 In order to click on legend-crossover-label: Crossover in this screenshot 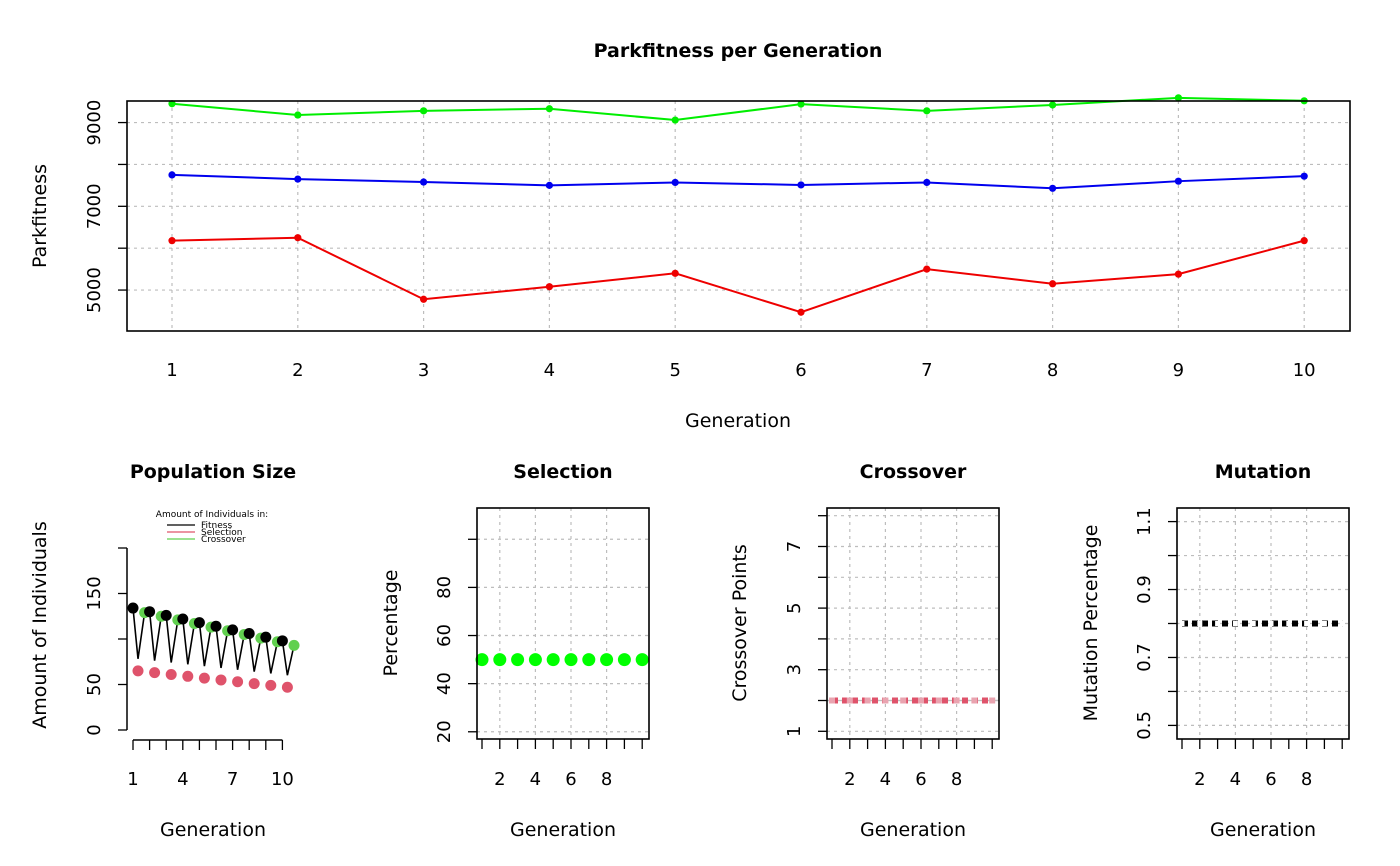, I will do `click(223, 540)`.